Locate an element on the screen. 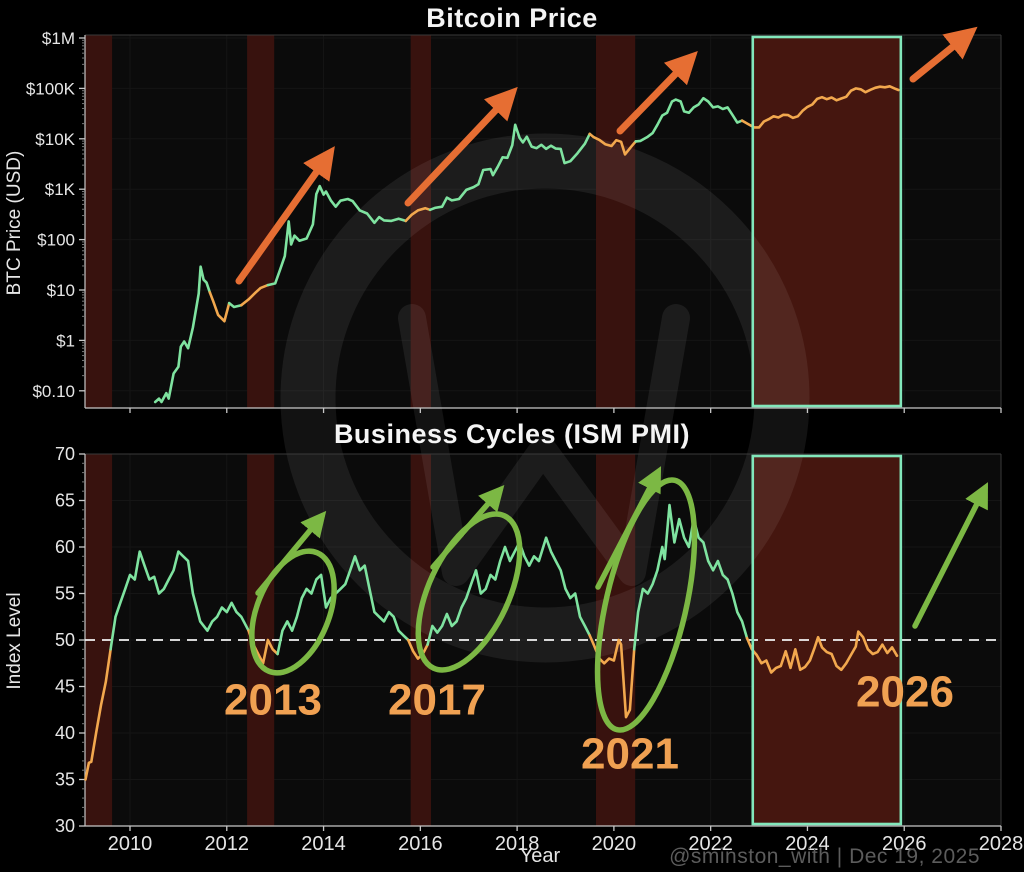 The width and height of the screenshot is (1024, 872). y-tick-label: $100K is located at coordinates (51, 88).